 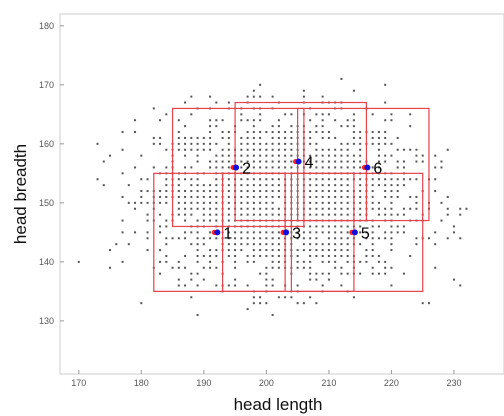 What do you see at coordinates (203, 383) in the screenshot?
I see `x-tick-label: 190` at bounding box center [203, 383].